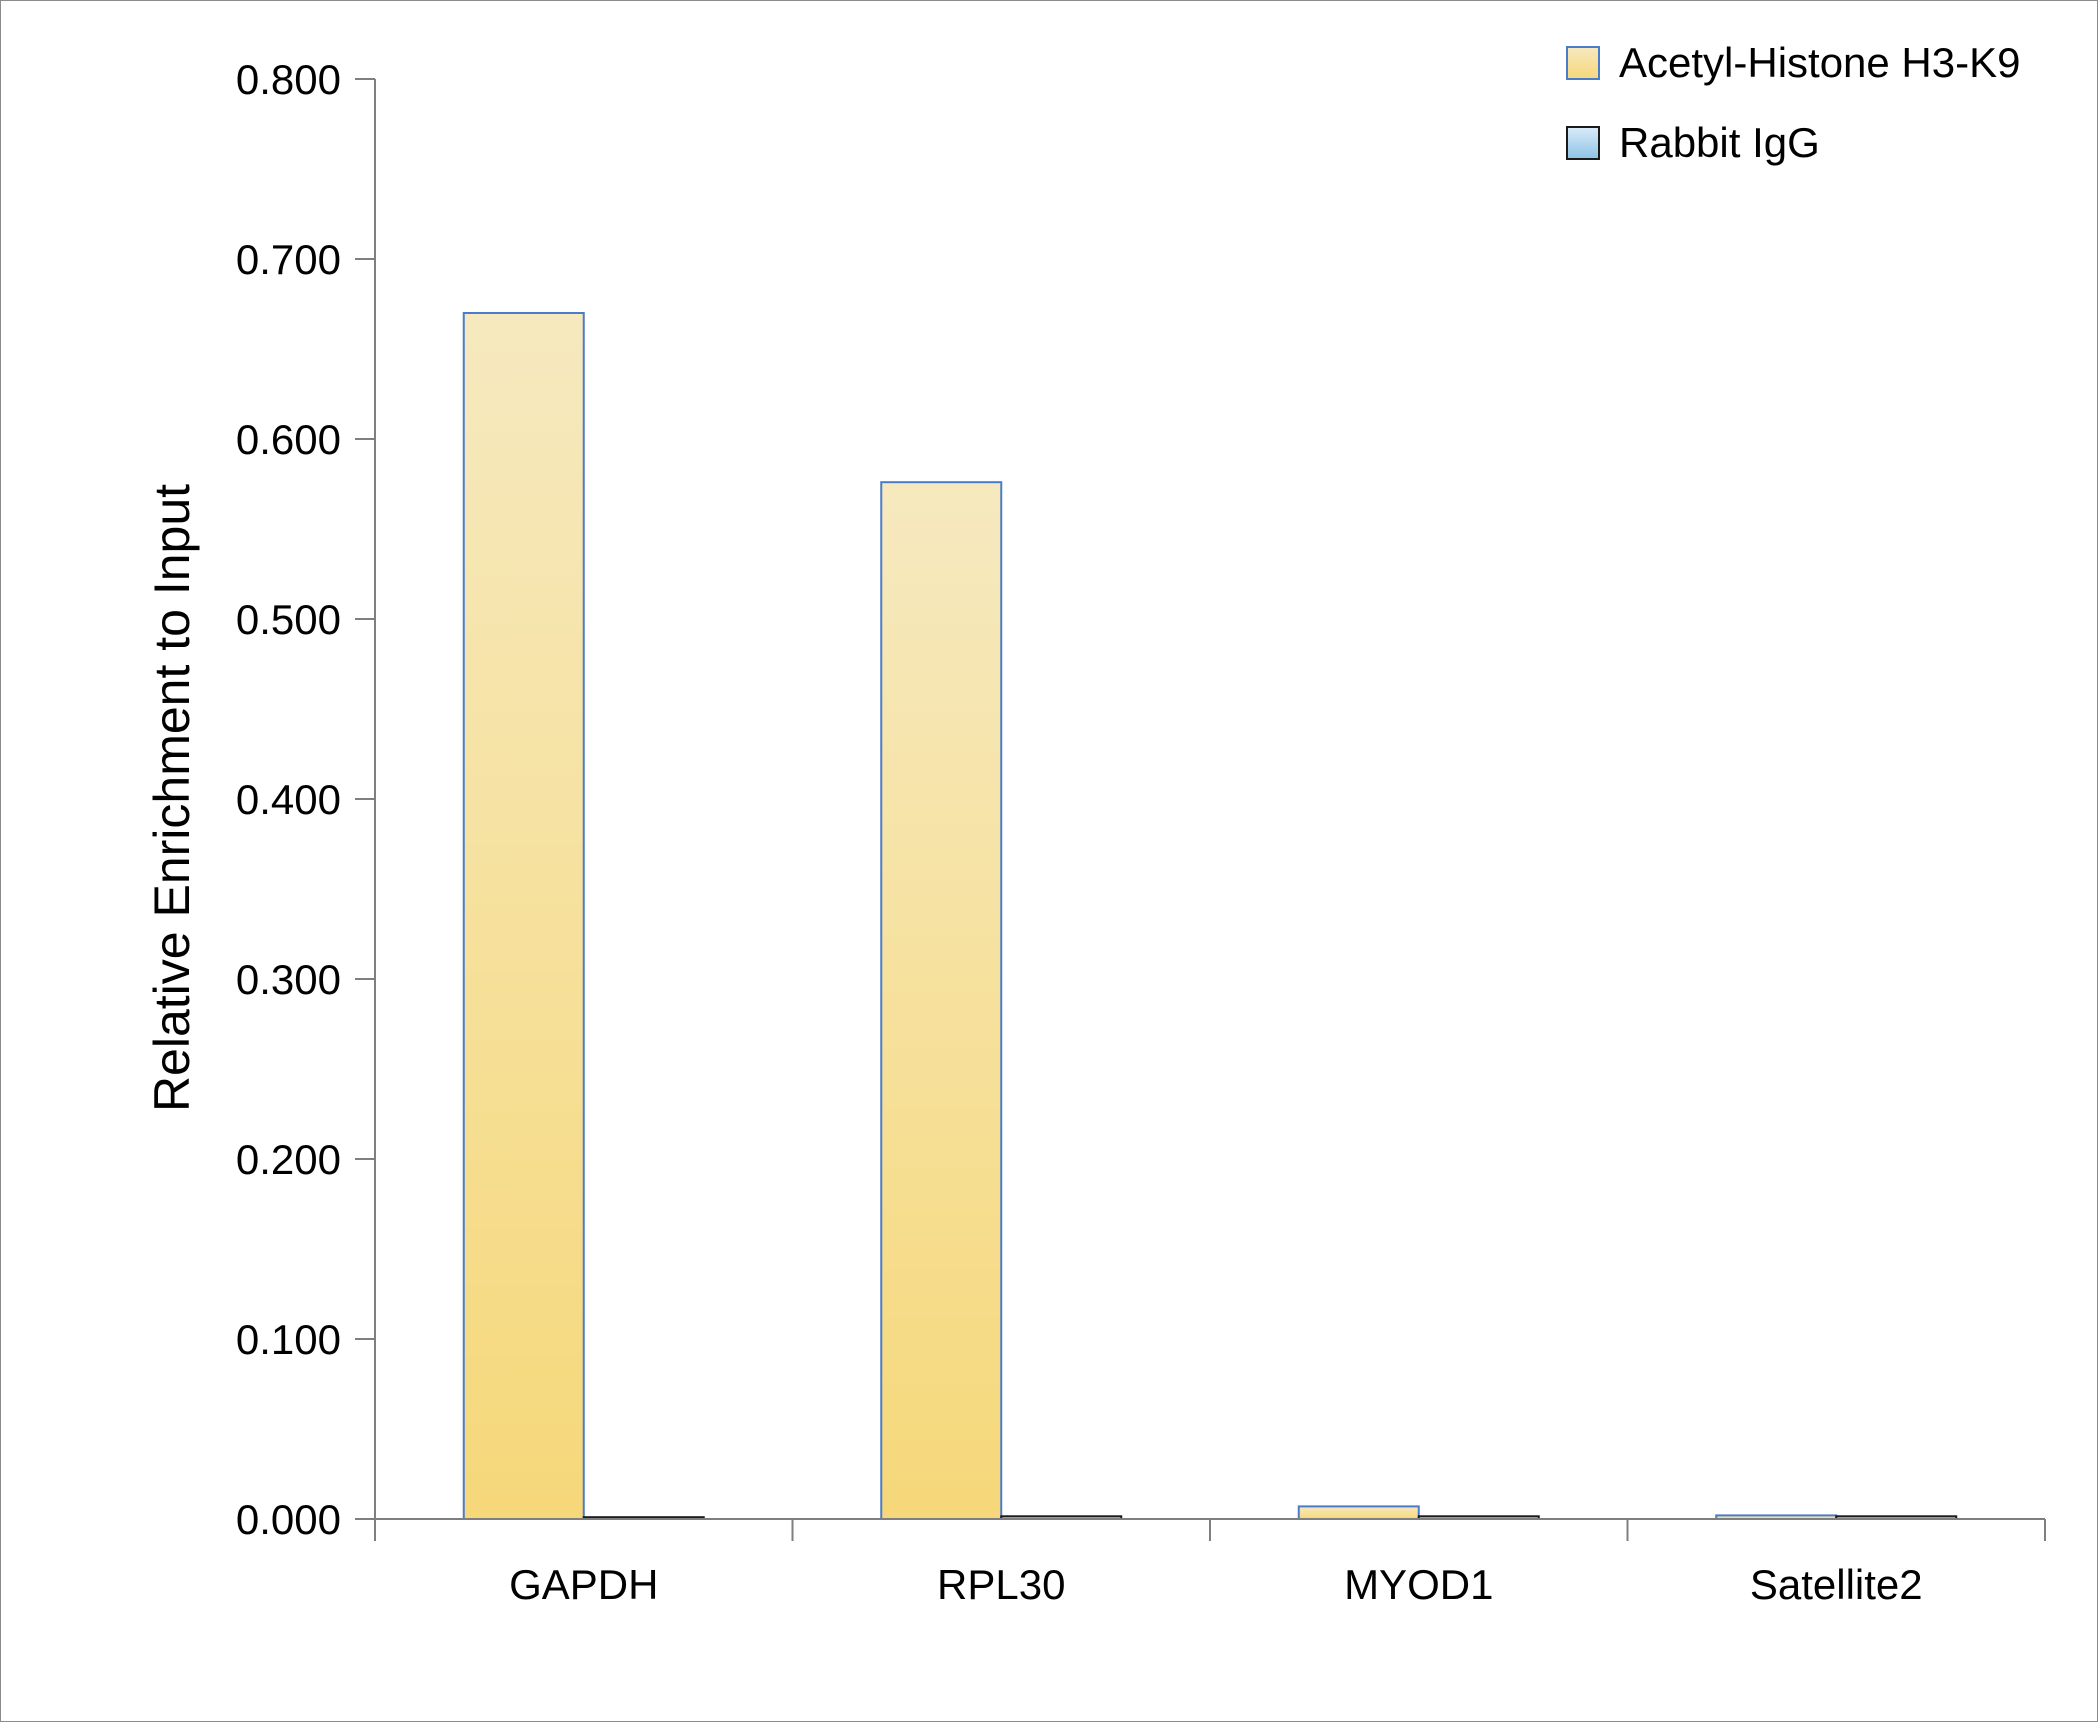  Describe the element at coordinates (288, 1519) in the screenshot. I see `y-tick-label: 0.000` at that location.